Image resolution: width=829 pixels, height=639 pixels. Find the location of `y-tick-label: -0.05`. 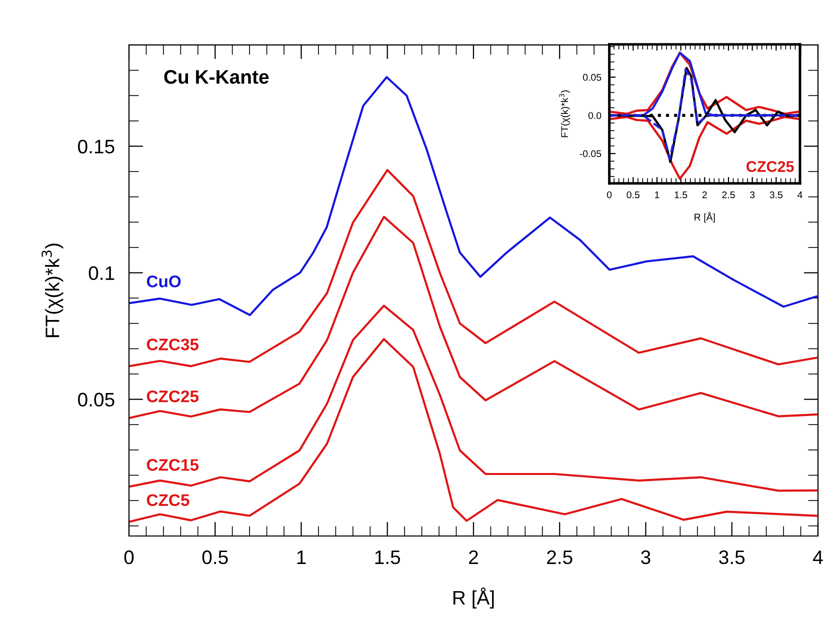

y-tick-label: -0.05 is located at coordinates (591, 154).